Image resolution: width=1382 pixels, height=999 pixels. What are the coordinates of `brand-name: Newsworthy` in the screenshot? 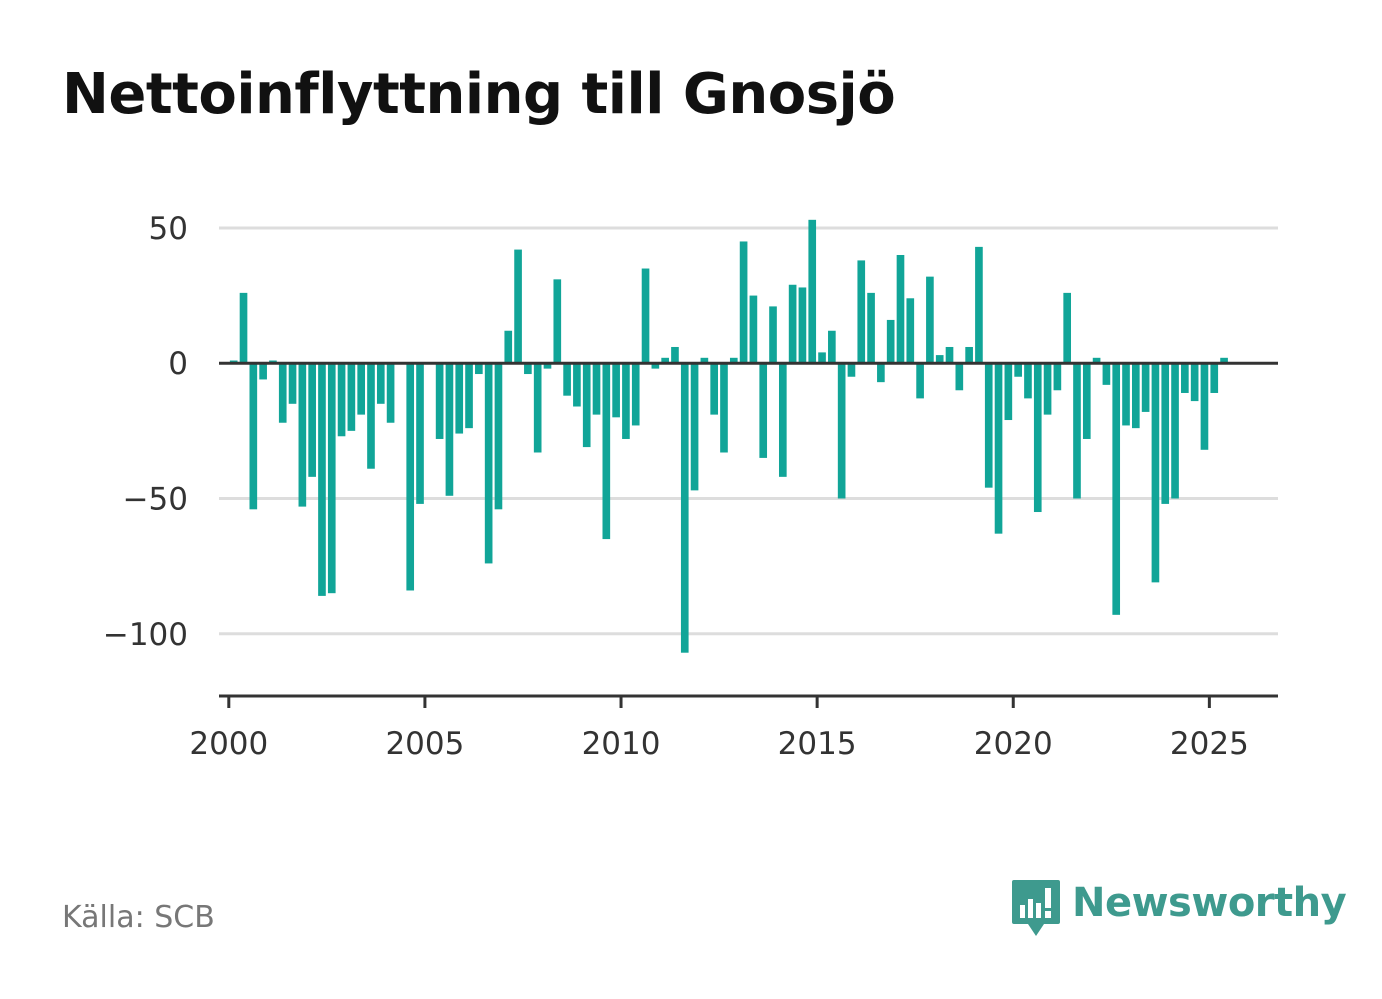 It's located at (1209, 903).